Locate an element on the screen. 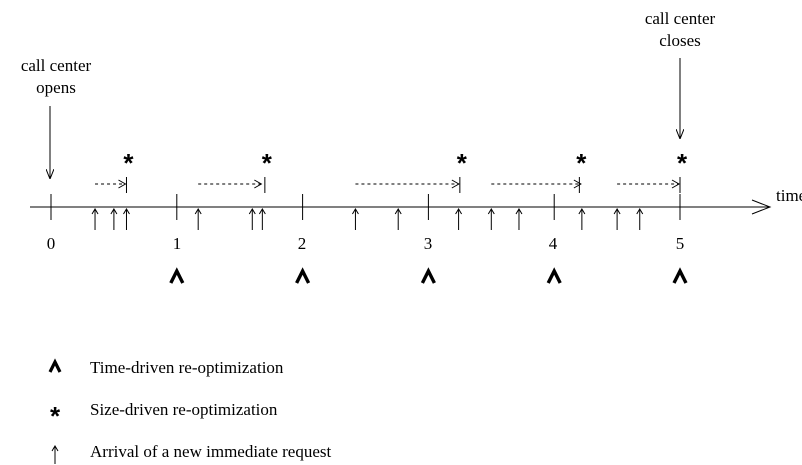 This screenshot has width=802, height=465. opens-label-line1: call center is located at coordinates (56, 65).